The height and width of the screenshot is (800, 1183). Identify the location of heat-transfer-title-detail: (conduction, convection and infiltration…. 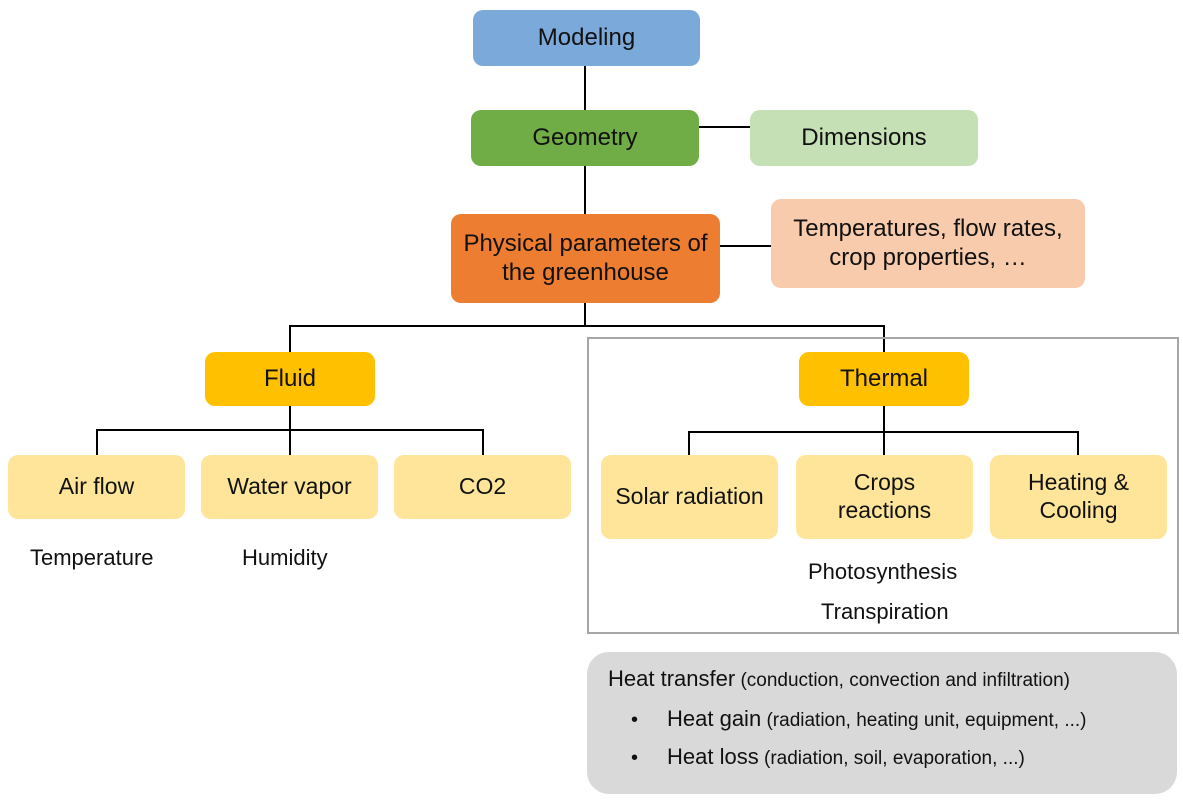
(902, 680).